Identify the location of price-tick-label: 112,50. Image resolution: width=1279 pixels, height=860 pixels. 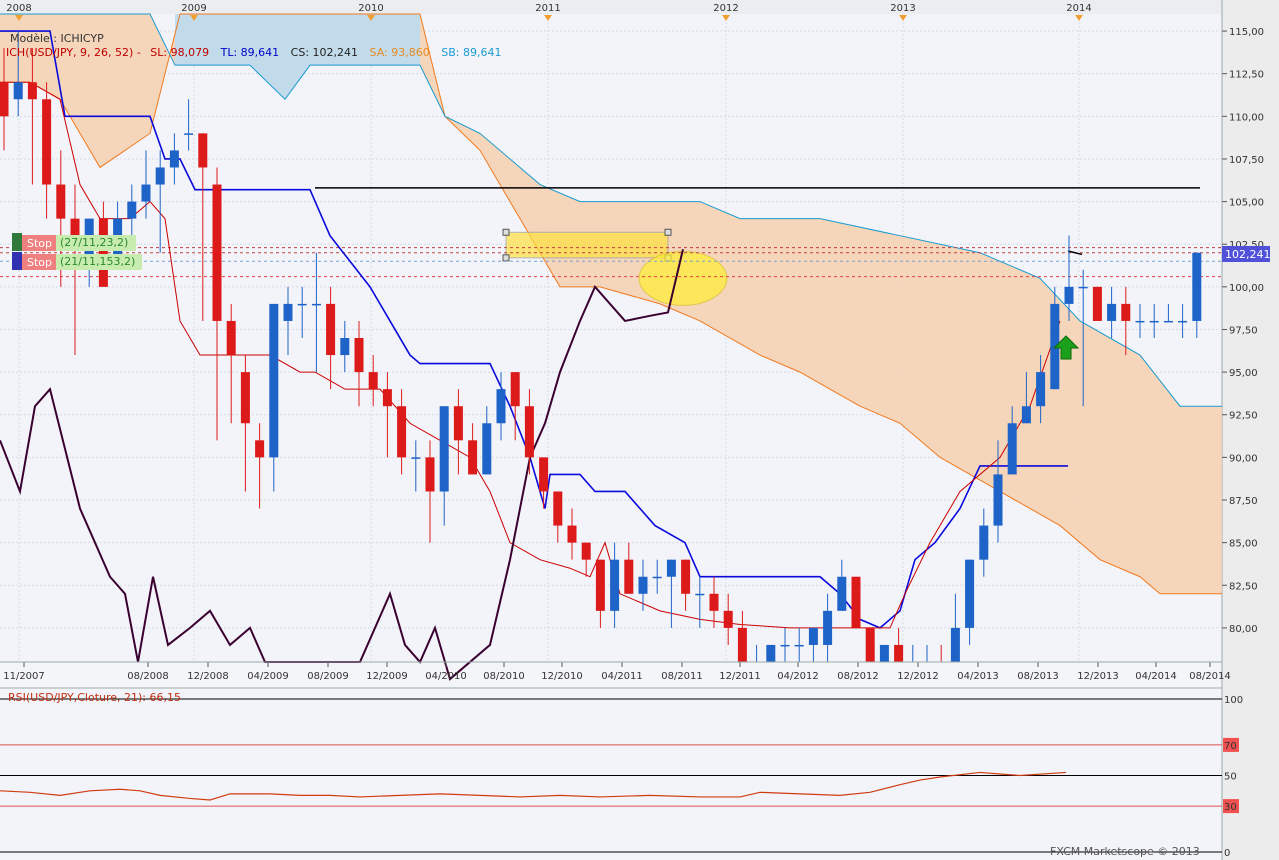
(1246, 75).